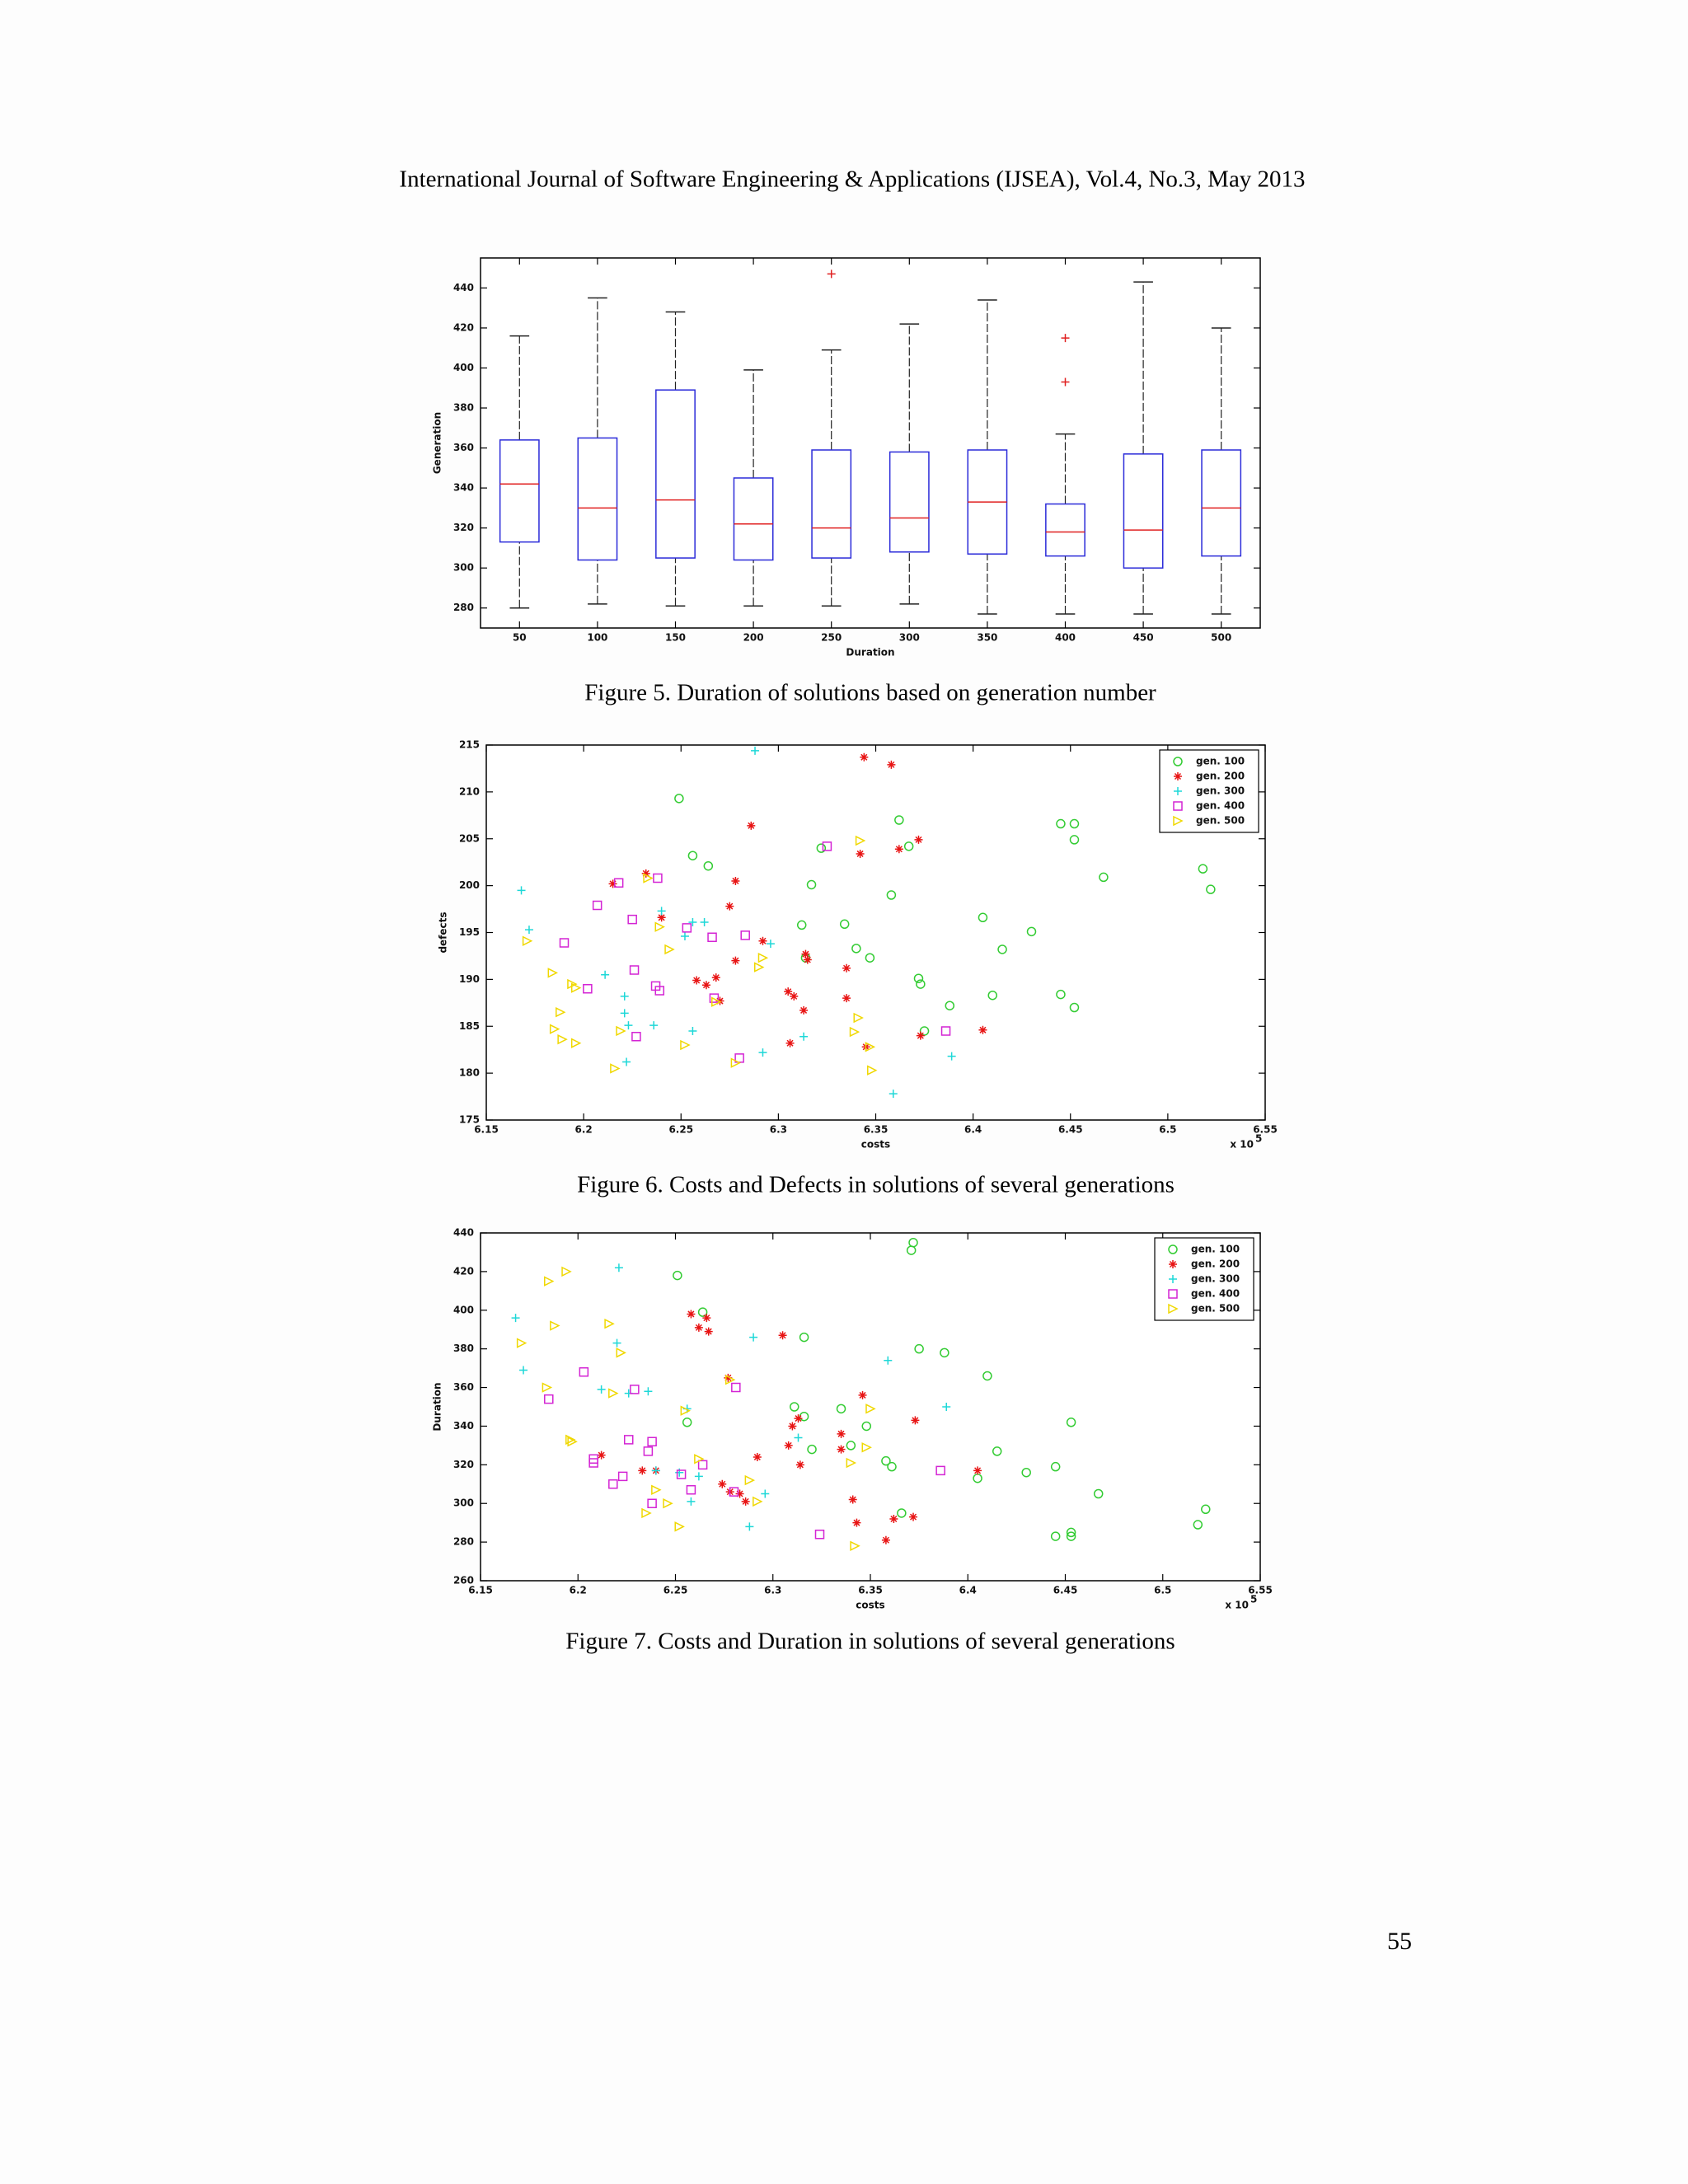  I want to click on x-tick-label: 6.35, so click(871, 1590).